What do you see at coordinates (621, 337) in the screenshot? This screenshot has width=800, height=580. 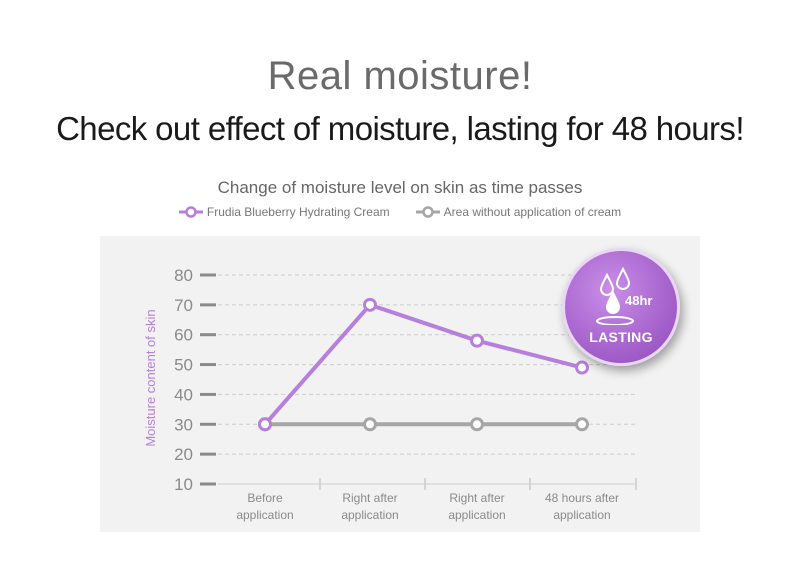 I see `badge-label: LASTING` at bounding box center [621, 337].